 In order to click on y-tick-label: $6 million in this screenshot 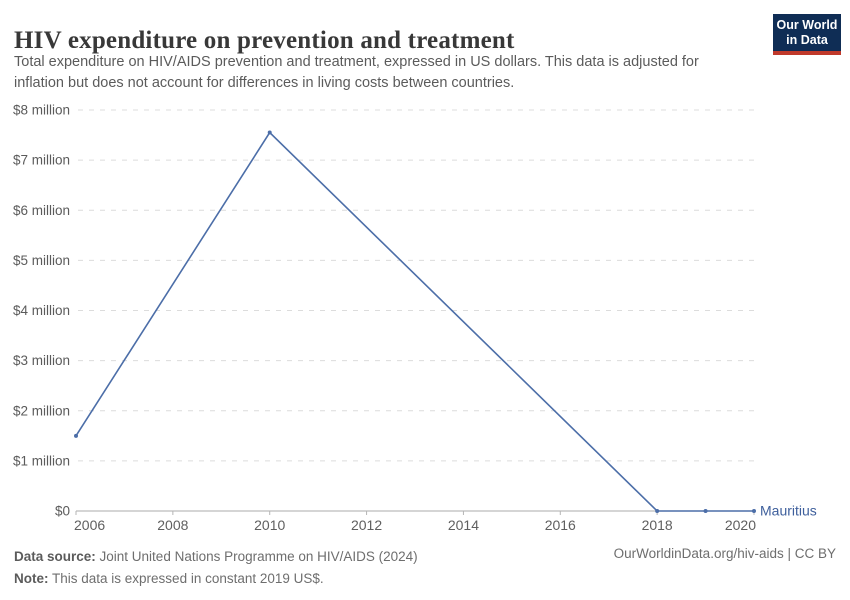, I will do `click(41, 210)`.